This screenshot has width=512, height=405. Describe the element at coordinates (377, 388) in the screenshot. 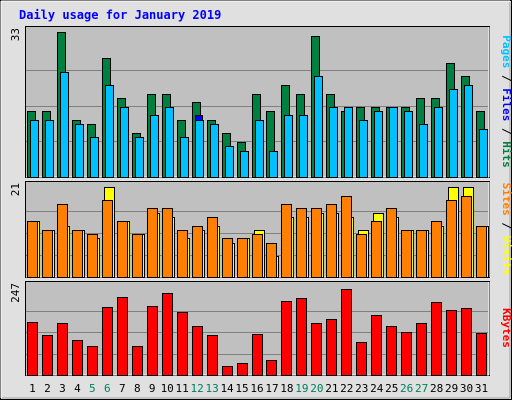

I see `x-tick-label-day-24: 24` at that location.